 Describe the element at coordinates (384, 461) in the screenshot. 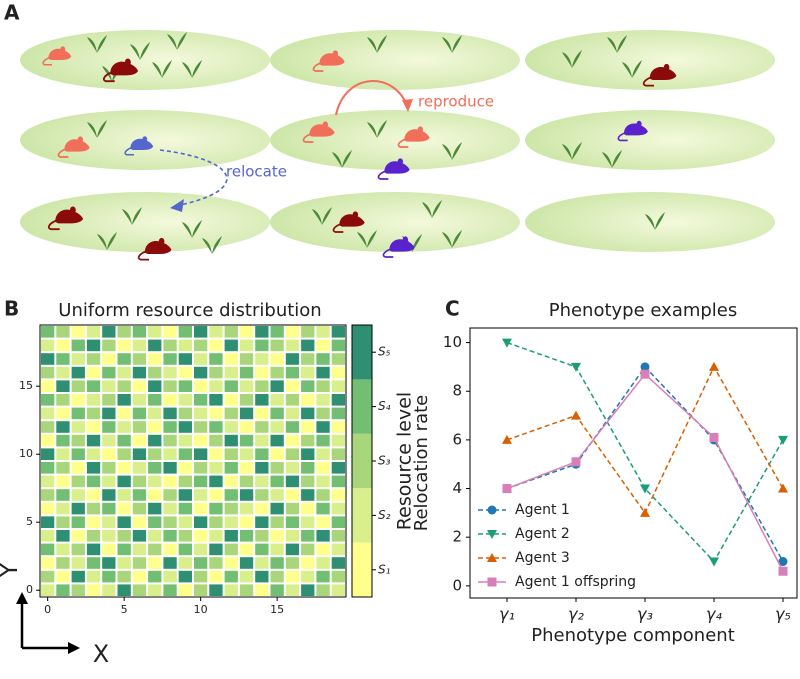

I see `colorbar-tick-label: S₃` at that location.